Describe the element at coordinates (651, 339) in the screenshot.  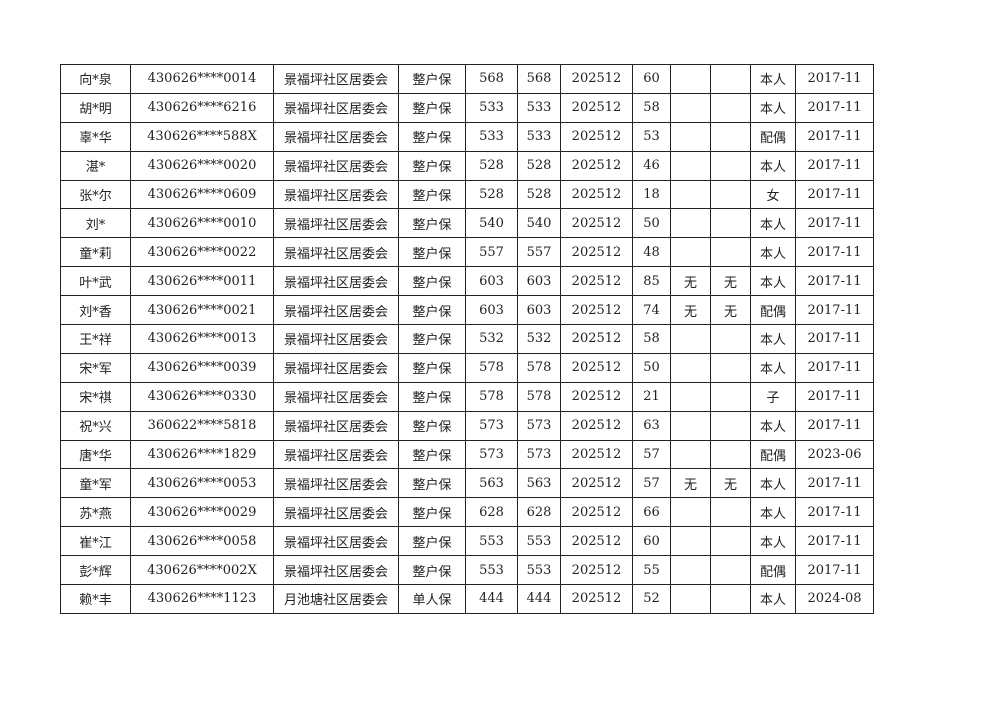
I see `cell-age: 58` at that location.